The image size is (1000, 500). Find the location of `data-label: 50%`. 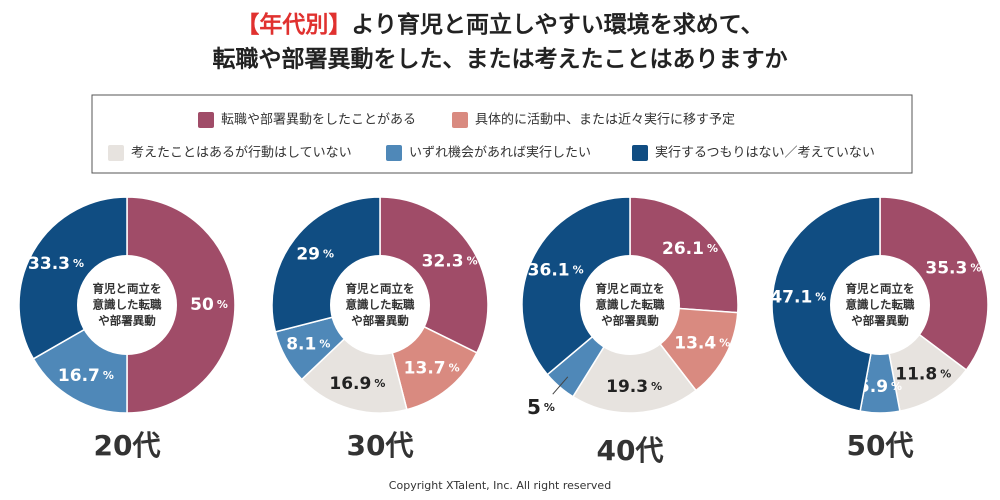

data-label: 50% is located at coordinates (209, 305).